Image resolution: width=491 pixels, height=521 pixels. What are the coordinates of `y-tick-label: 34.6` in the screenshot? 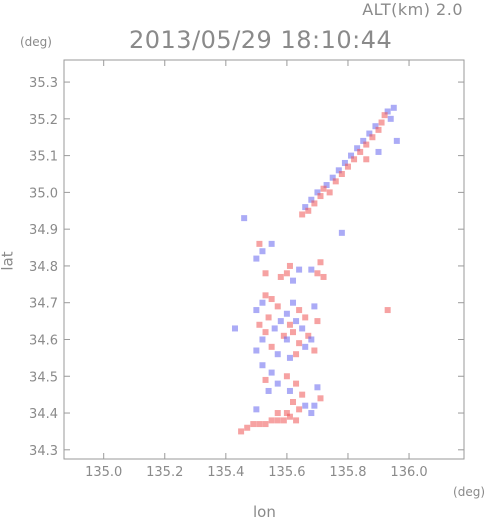 It's located at (43, 340).